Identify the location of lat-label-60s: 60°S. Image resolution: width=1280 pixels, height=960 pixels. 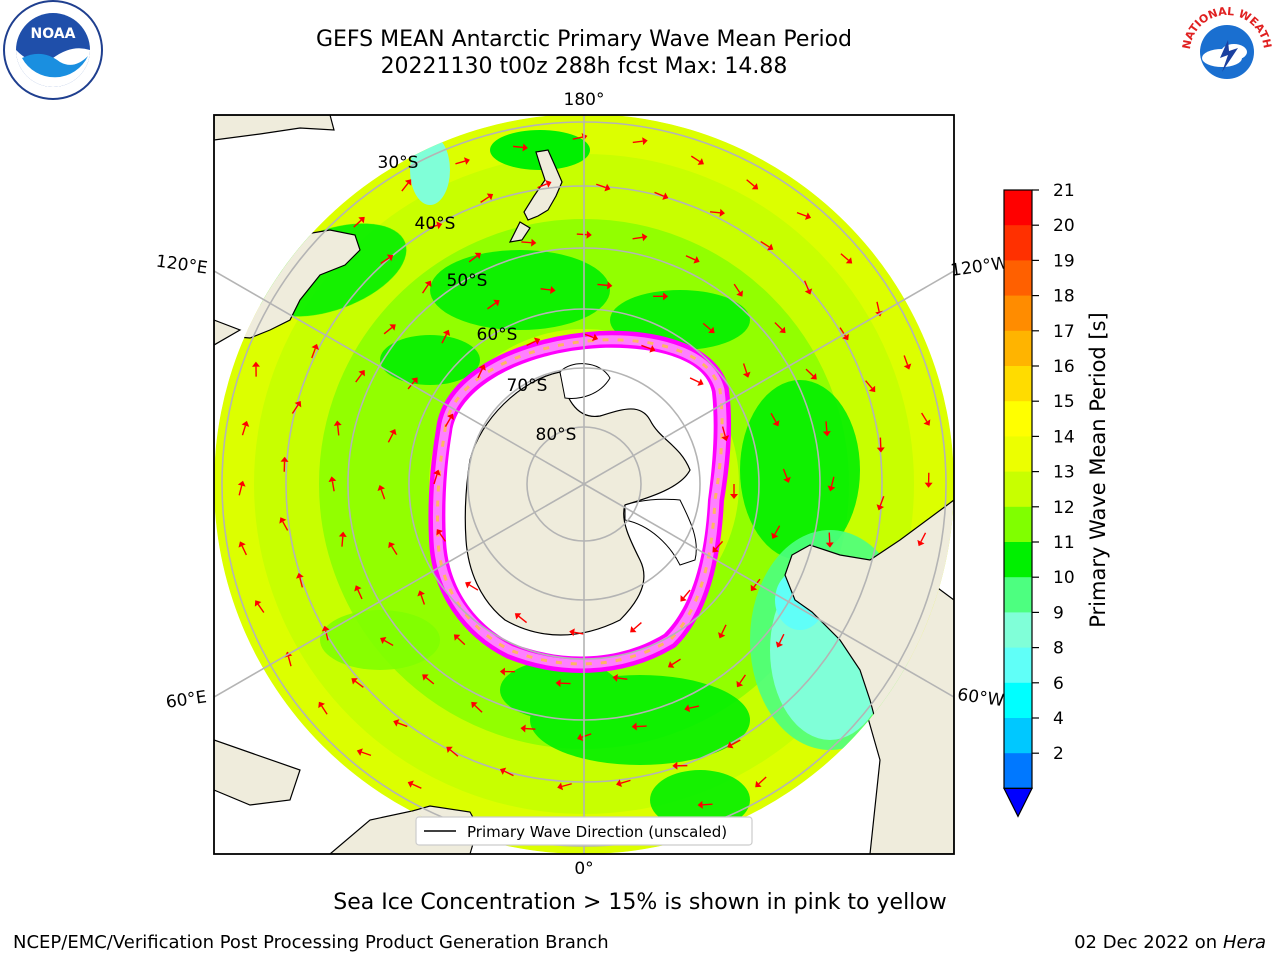
(497, 335).